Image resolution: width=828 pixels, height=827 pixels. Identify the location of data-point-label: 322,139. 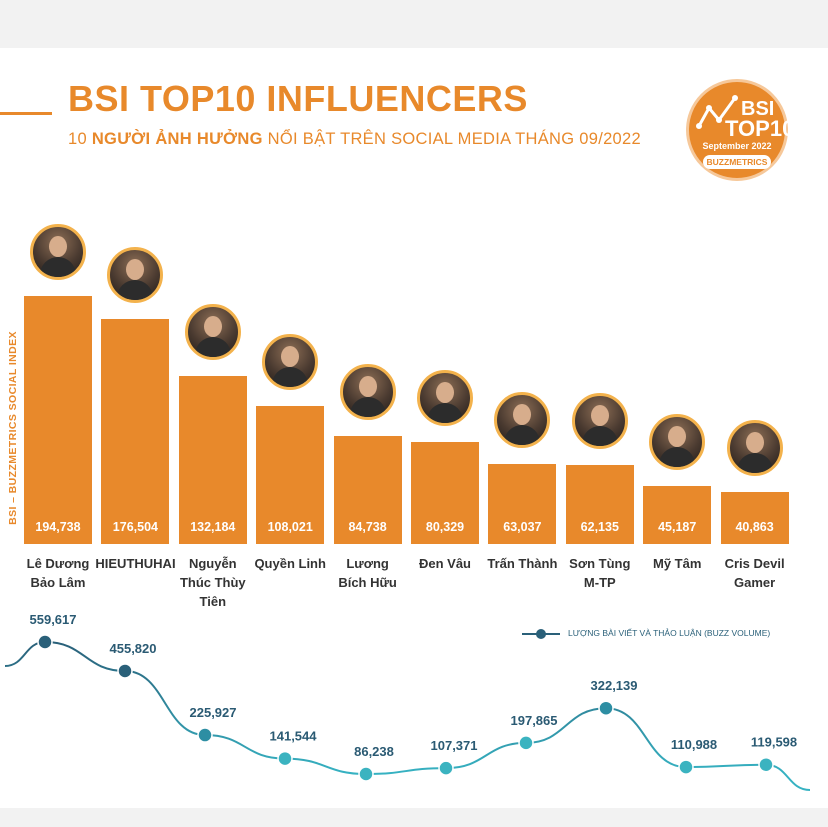
(614, 685).